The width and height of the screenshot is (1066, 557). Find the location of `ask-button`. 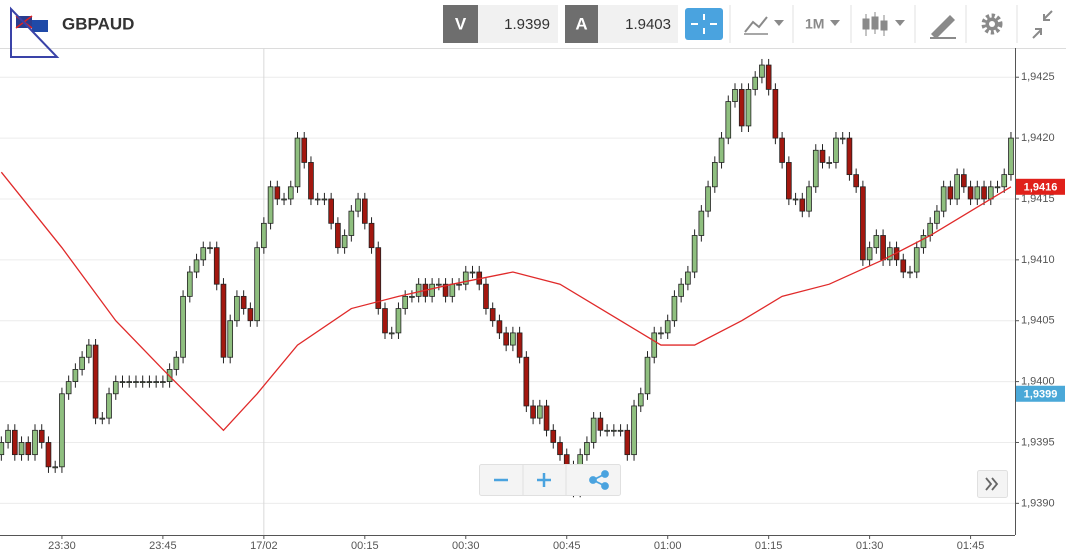

ask-button is located at coordinates (581, 24).